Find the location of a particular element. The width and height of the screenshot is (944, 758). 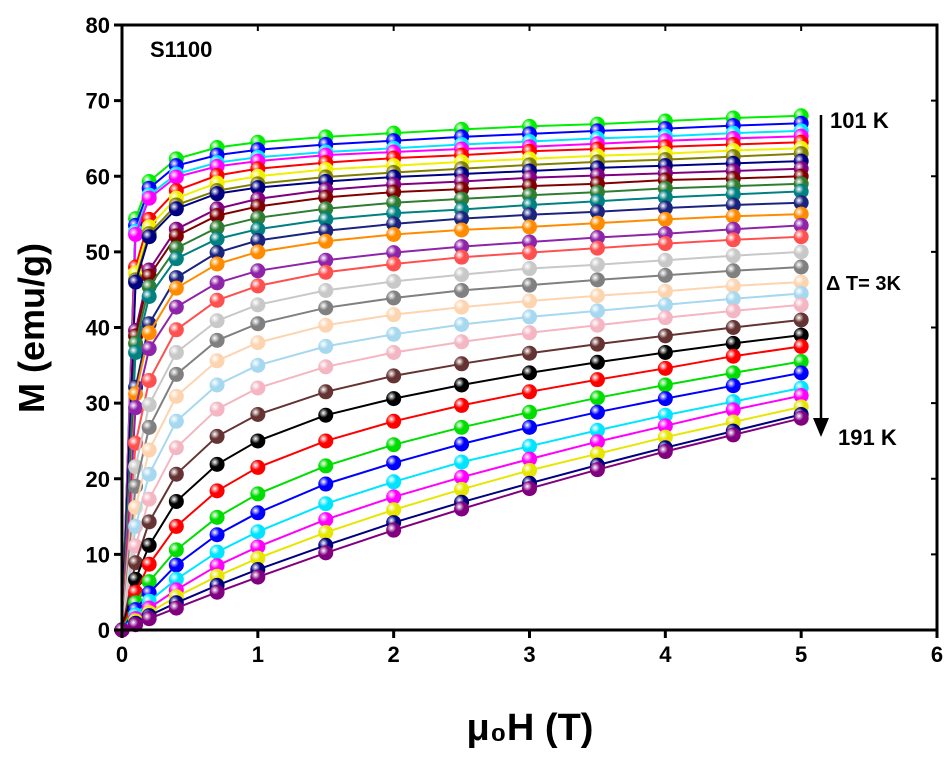

y-tick-label: 20 is located at coordinates (98, 479).